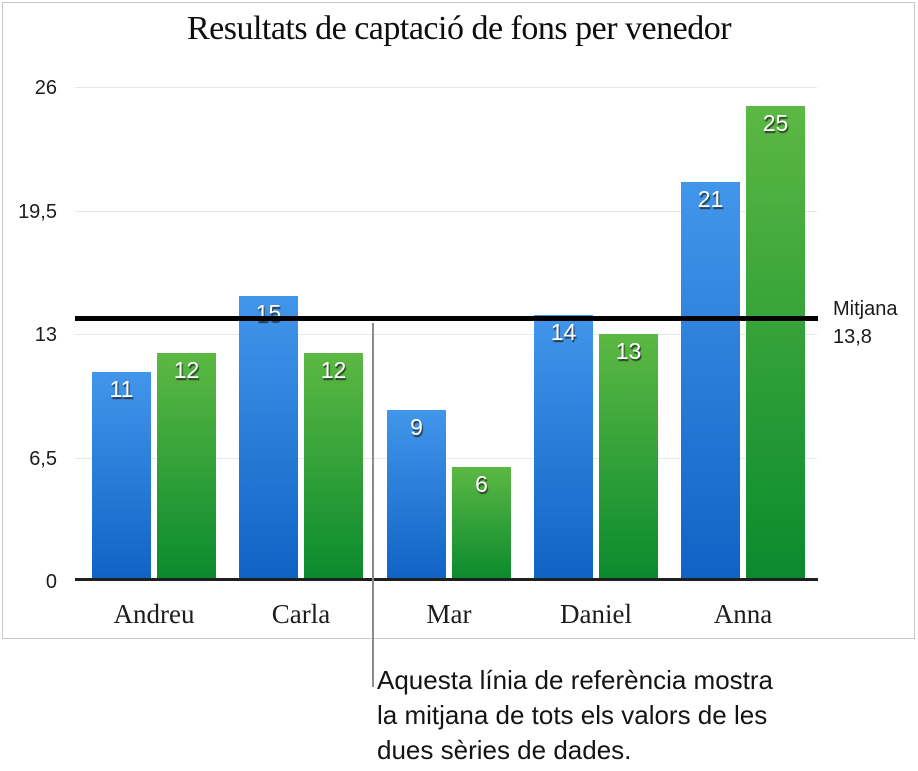  I want to click on y-axis-tick-label: 13, so click(45, 335).